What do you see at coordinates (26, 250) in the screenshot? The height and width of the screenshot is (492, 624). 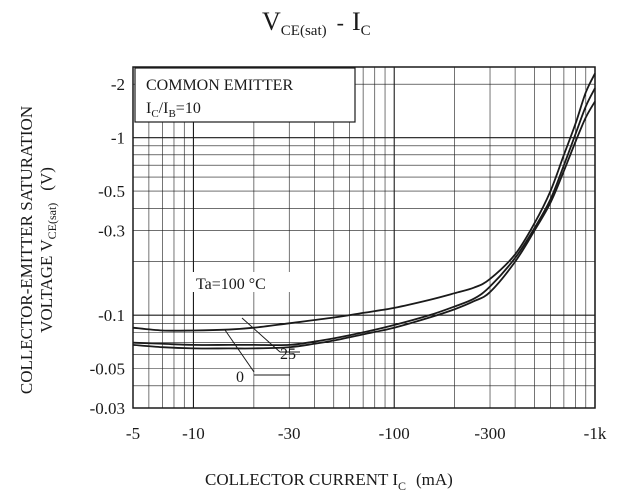 I see `y-axis-label-line1: COLLECTOR-EMITTER SATURATION` at bounding box center [26, 250].